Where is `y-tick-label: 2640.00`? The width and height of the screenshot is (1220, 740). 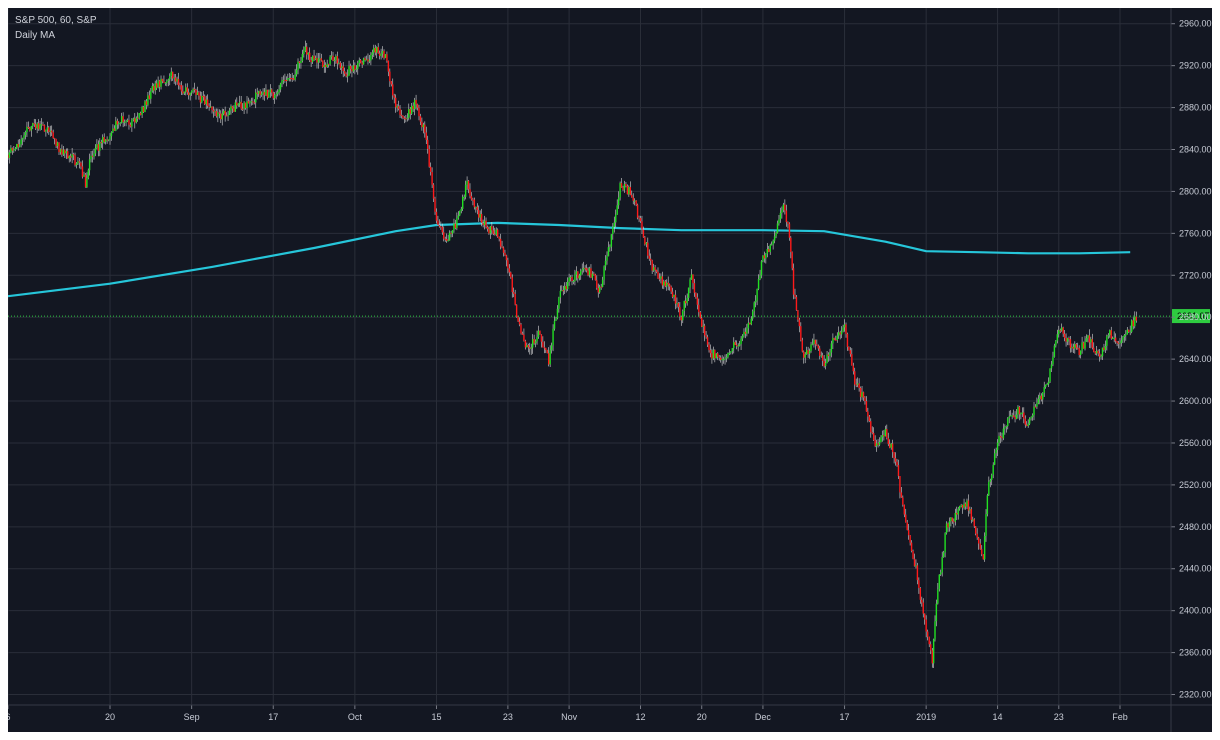 y-tick-label: 2640.00 is located at coordinates (1195, 359).